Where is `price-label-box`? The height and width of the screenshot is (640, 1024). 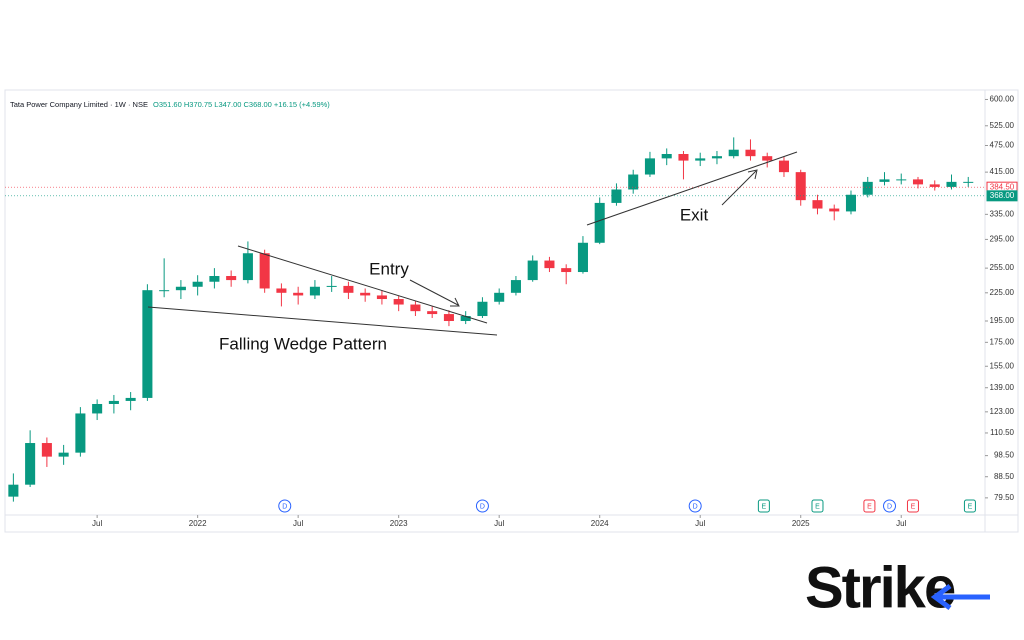 price-label-box is located at coordinates (1002, 196).